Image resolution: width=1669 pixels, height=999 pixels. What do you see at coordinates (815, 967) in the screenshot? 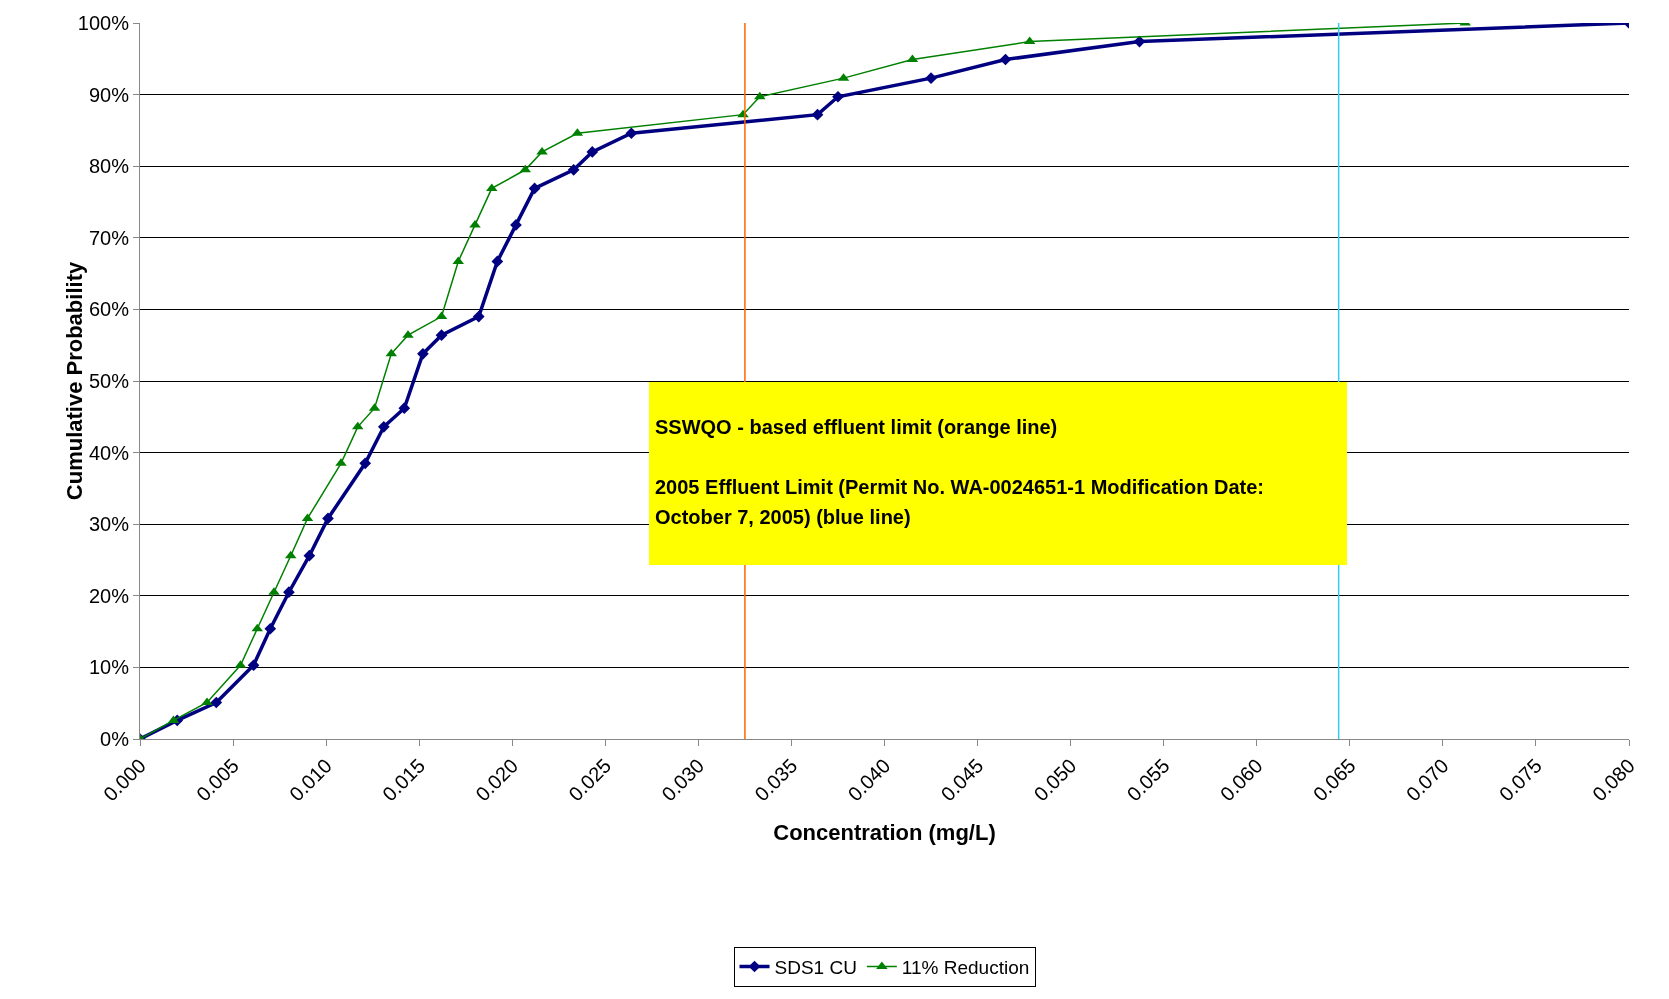
I see `legend-label: SDS1 CU` at bounding box center [815, 967].